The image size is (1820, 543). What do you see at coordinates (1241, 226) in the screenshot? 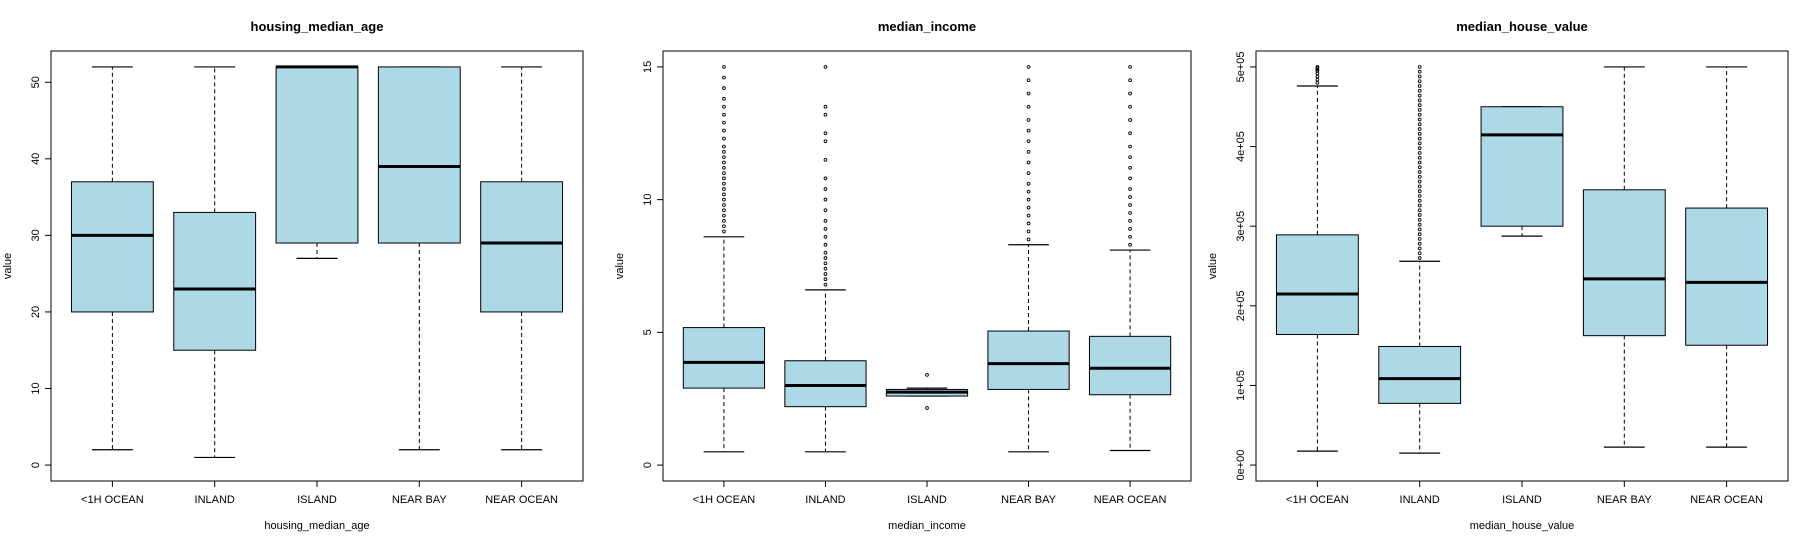
I see `y-tick-label: 3e+05` at bounding box center [1241, 226].